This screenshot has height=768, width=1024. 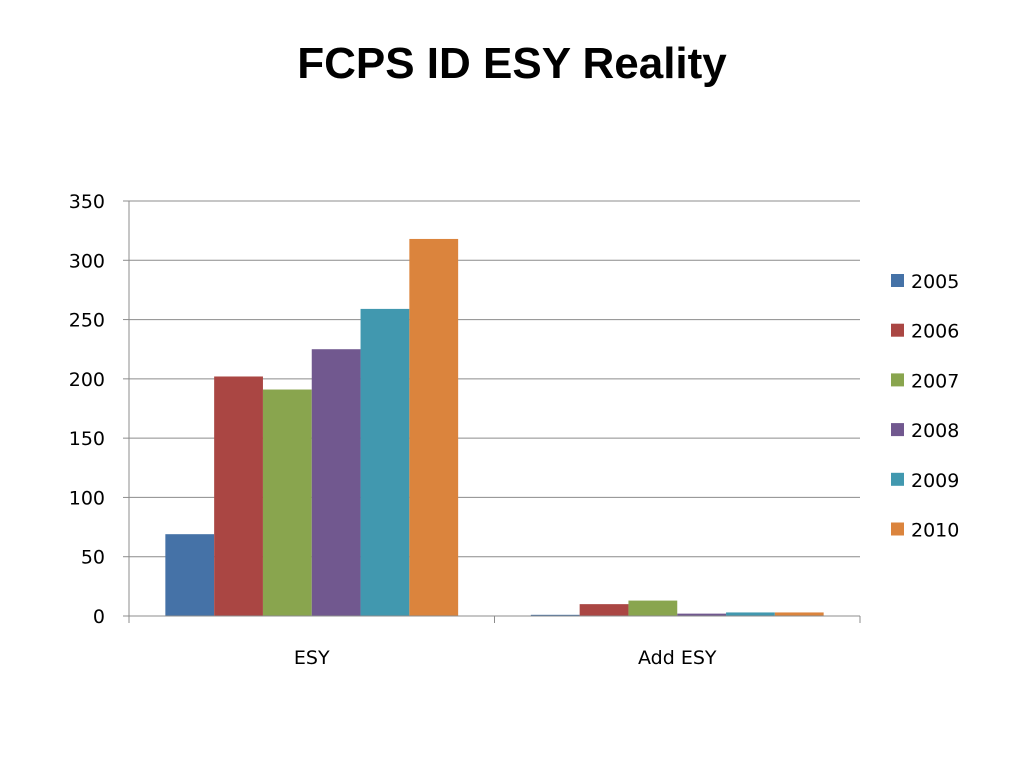 I want to click on bar-2010-esy, so click(x=434, y=427).